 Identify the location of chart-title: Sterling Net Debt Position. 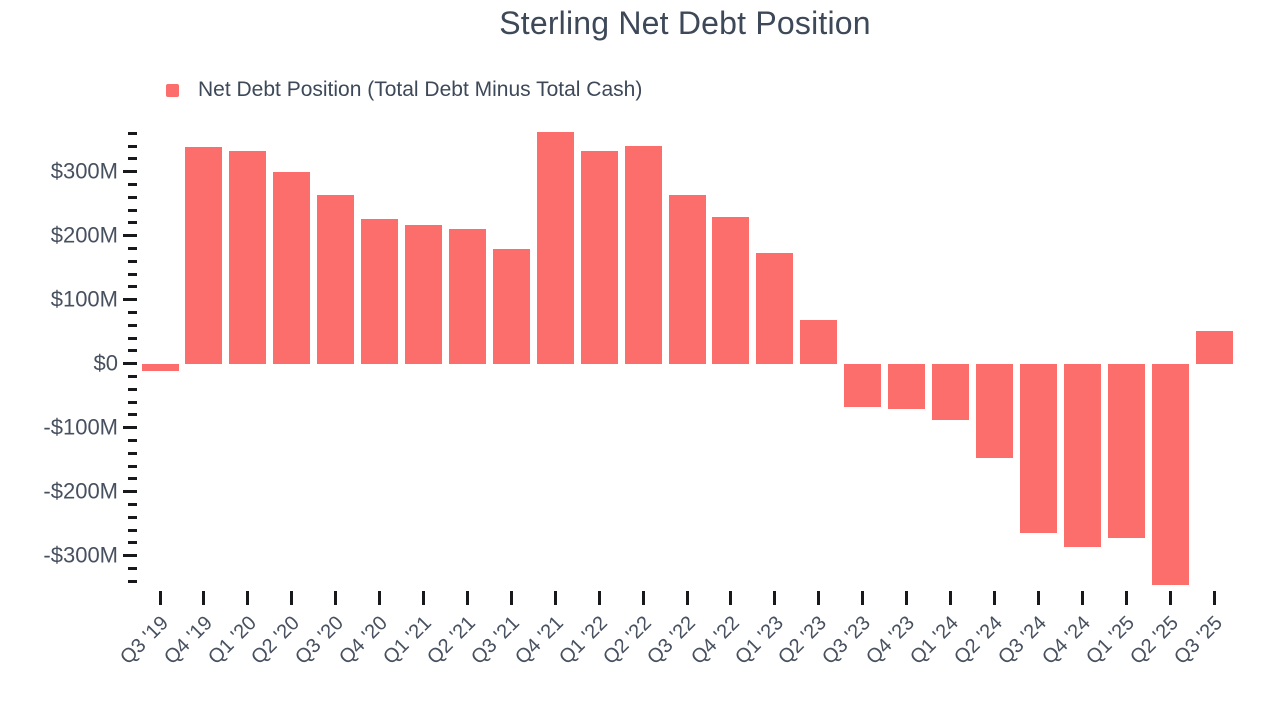
(685, 23).